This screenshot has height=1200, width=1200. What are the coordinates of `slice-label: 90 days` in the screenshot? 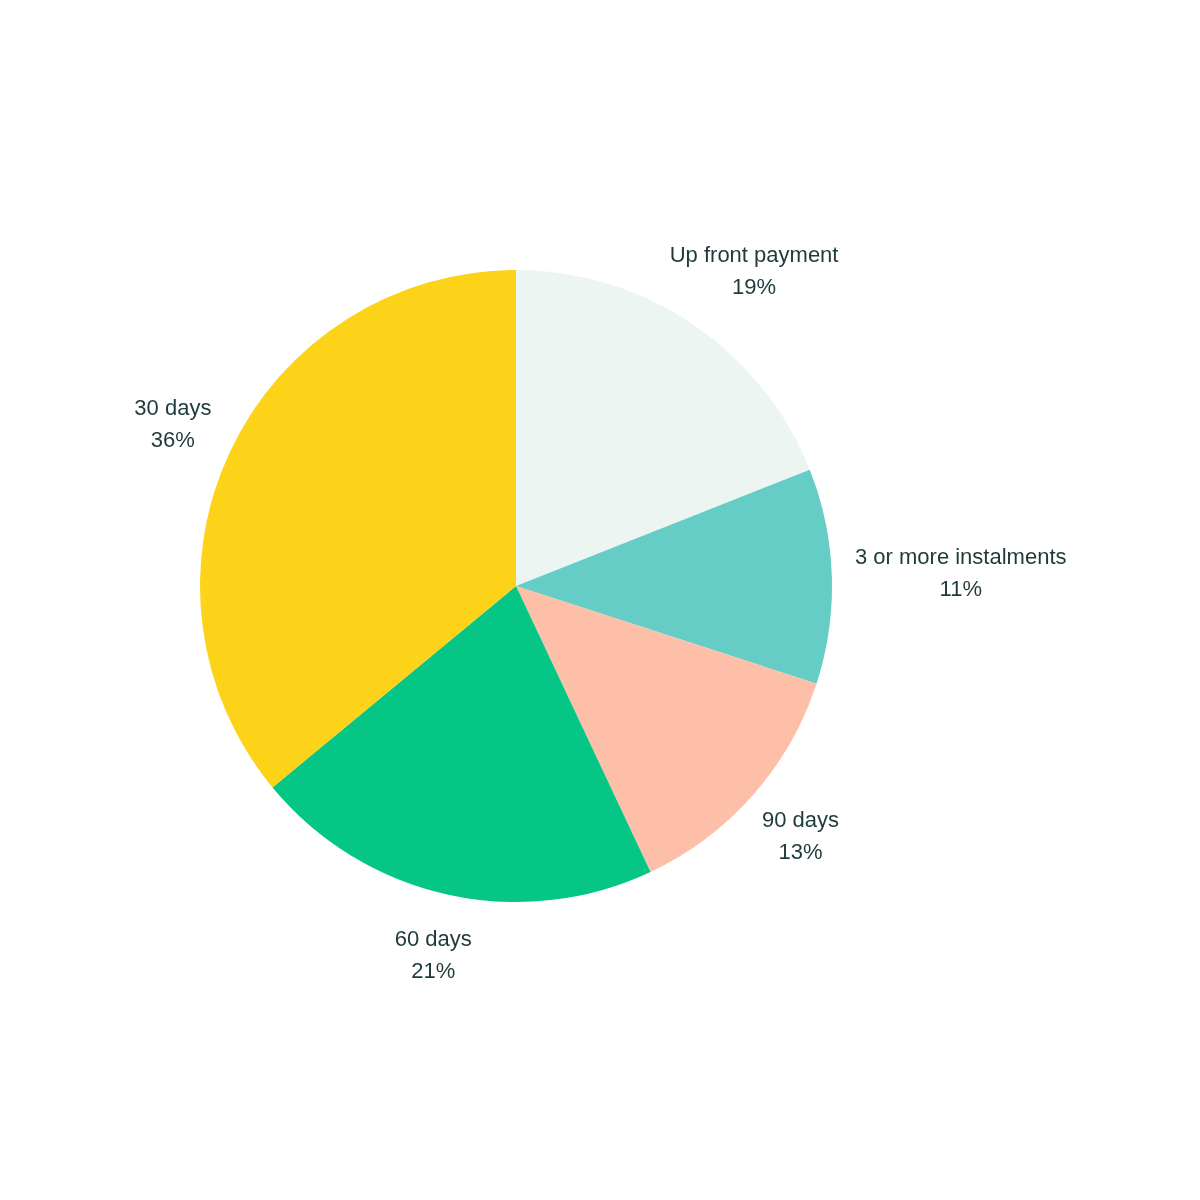 It's located at (800, 819).